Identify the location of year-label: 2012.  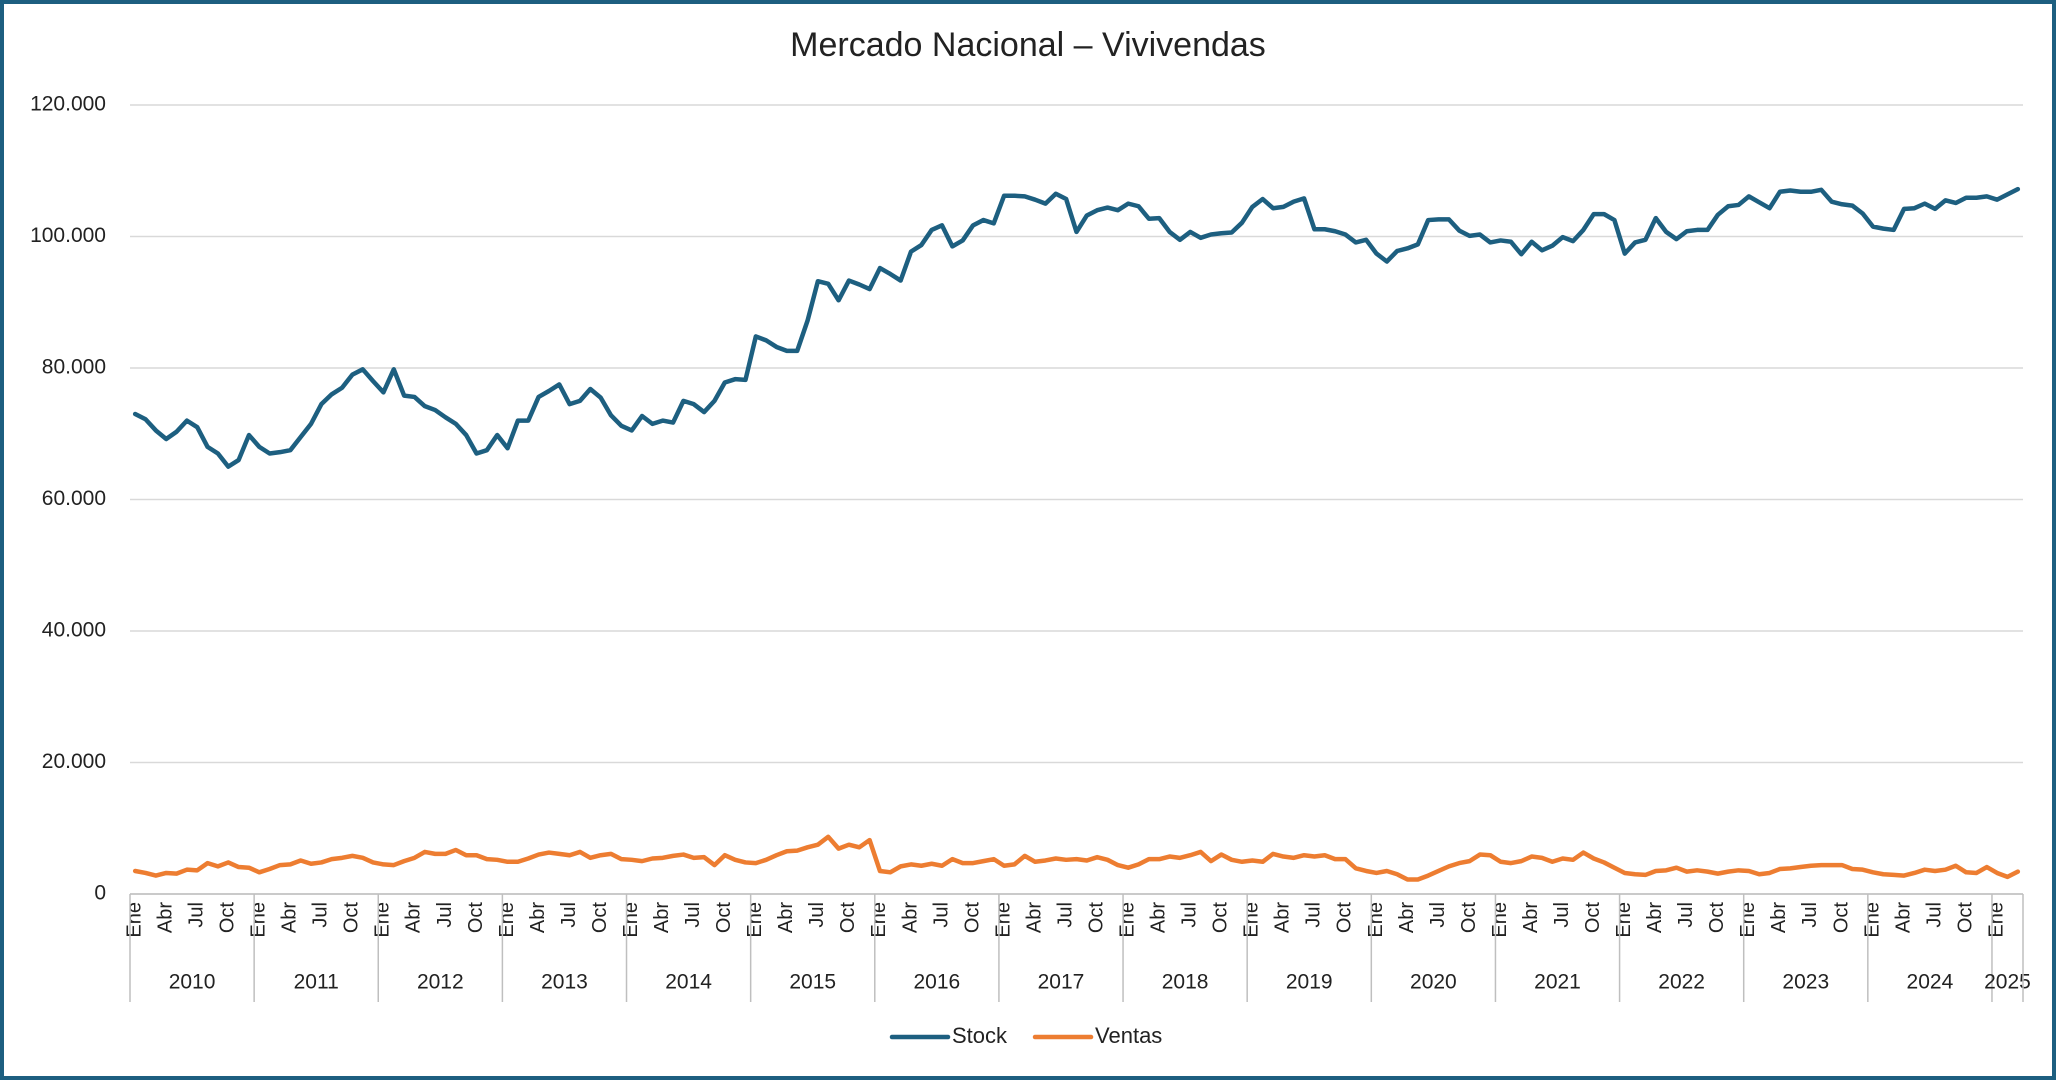
(440, 982).